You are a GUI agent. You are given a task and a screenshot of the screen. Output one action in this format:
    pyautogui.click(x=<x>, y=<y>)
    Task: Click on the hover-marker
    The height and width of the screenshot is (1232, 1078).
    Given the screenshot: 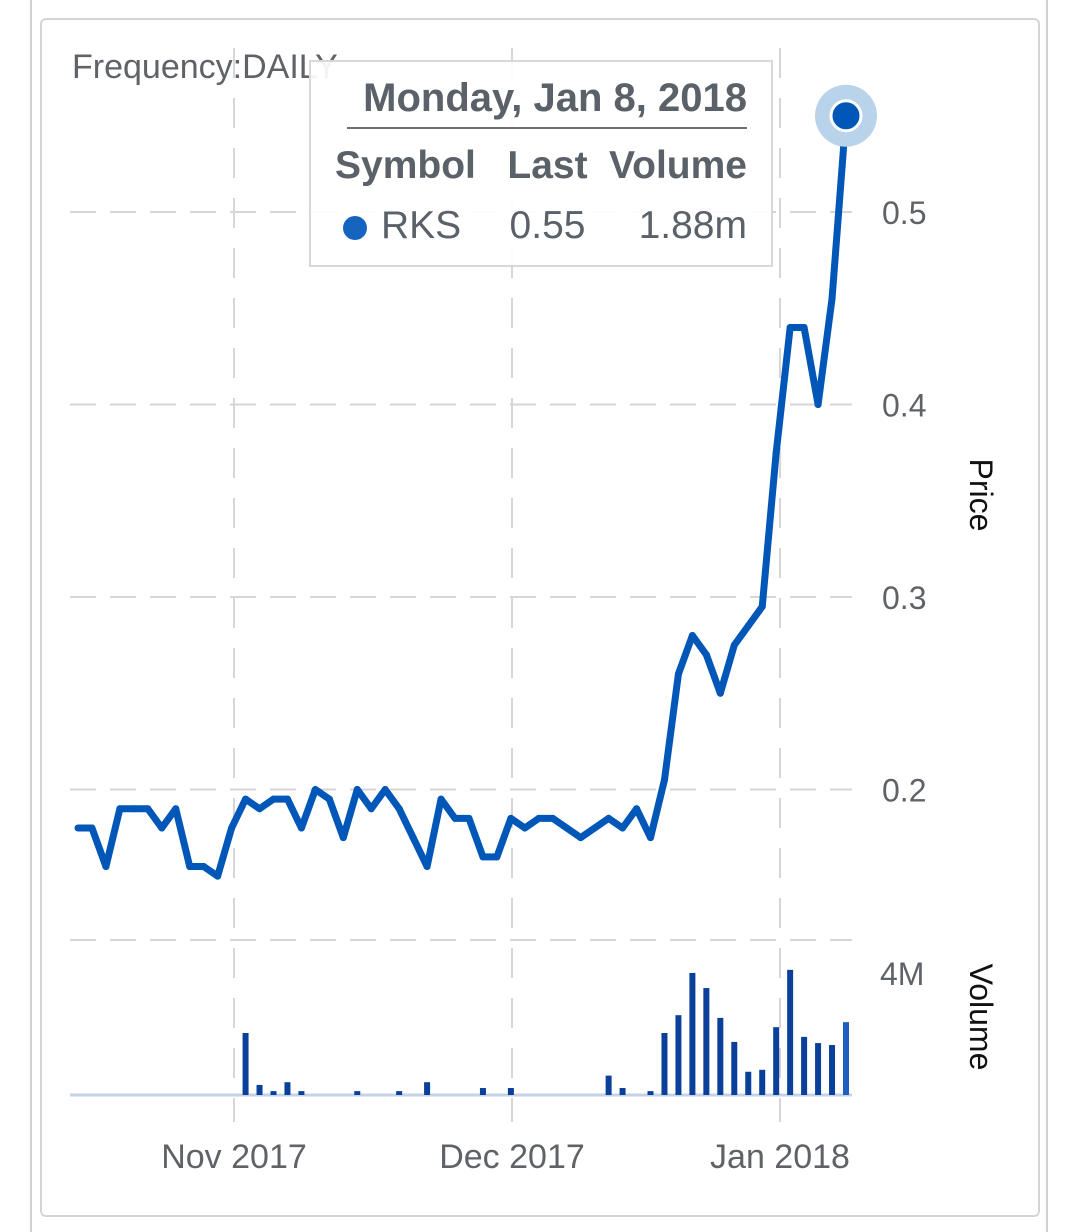 What is the action you would take?
    pyautogui.click(x=846, y=116)
    